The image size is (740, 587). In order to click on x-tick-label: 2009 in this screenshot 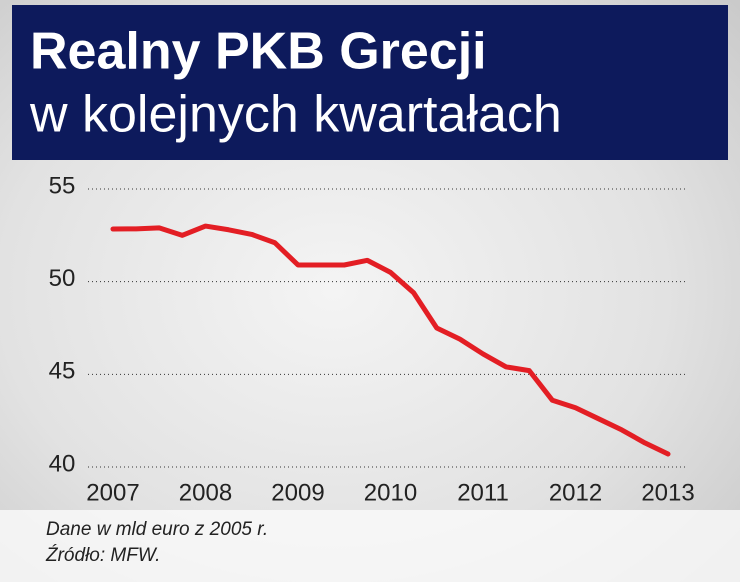, I will do `click(297, 492)`.